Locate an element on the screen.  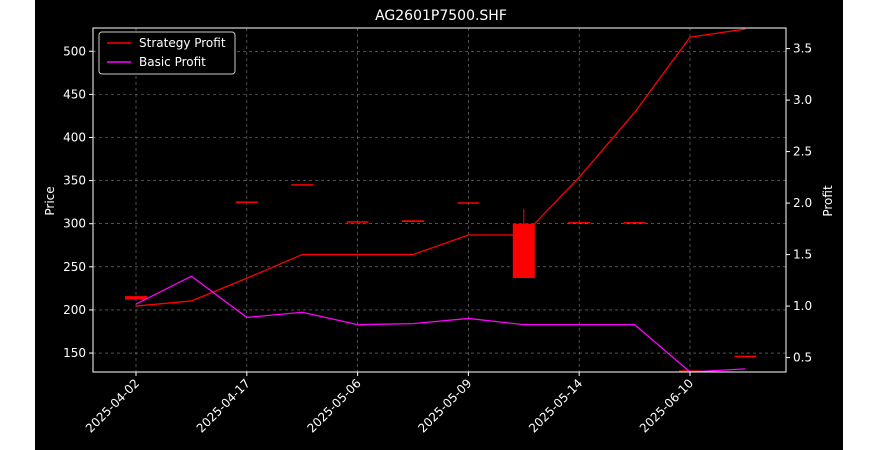
y-tick-label-right: 2.0 is located at coordinates (802, 203).